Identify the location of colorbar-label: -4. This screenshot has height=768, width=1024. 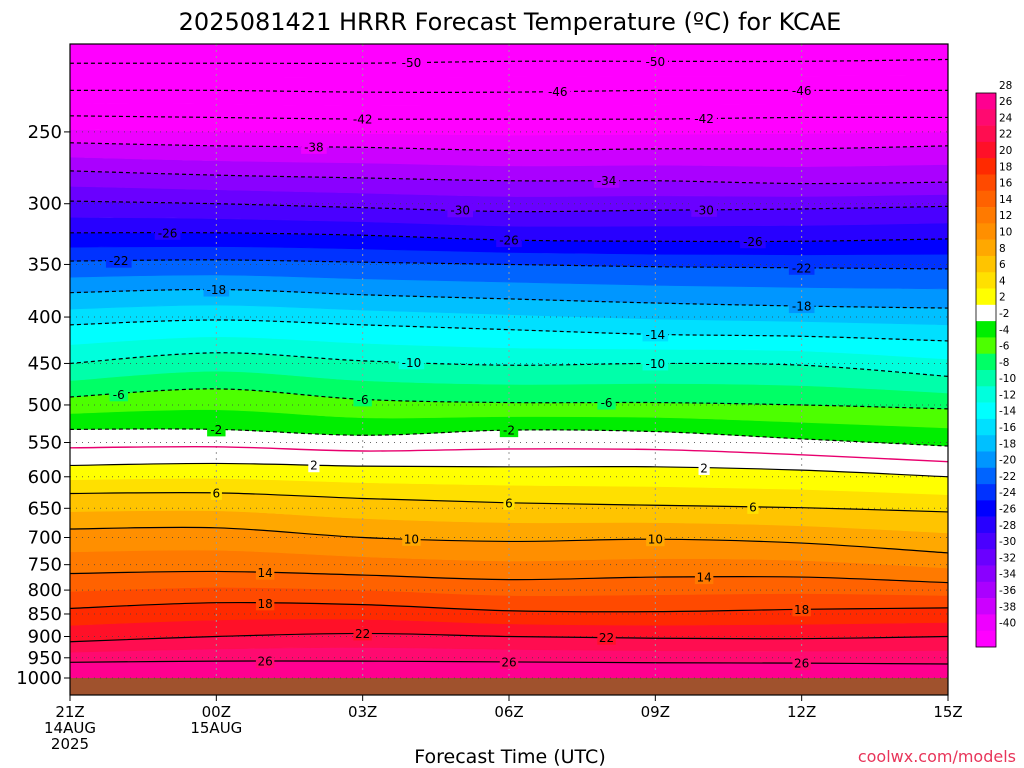
(1004, 330).